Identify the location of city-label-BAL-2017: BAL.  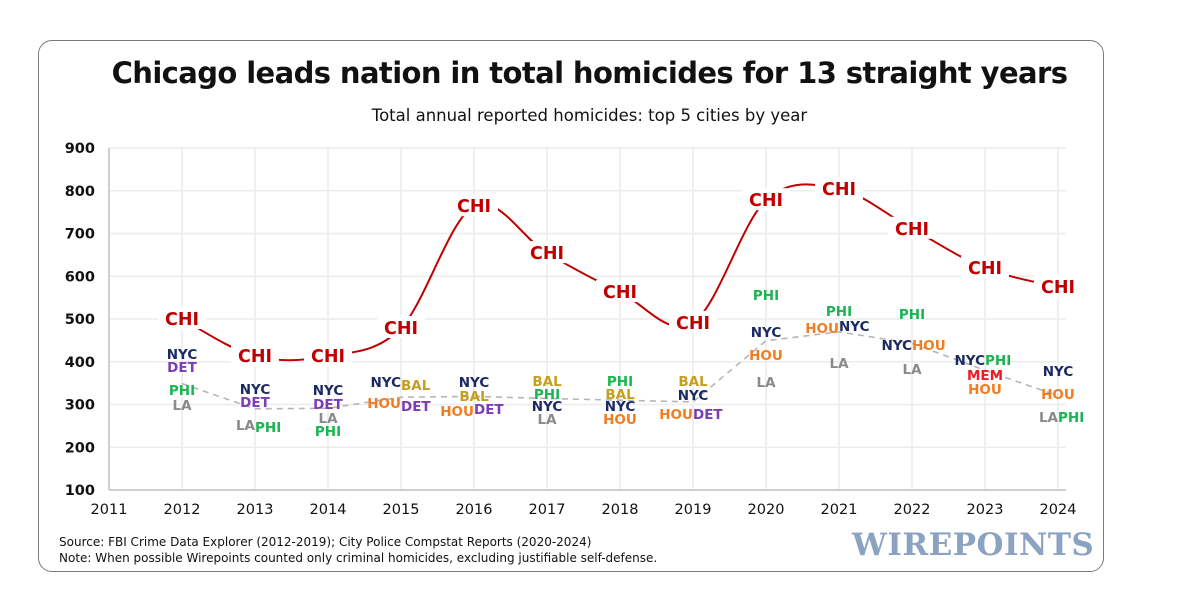
(547, 382).